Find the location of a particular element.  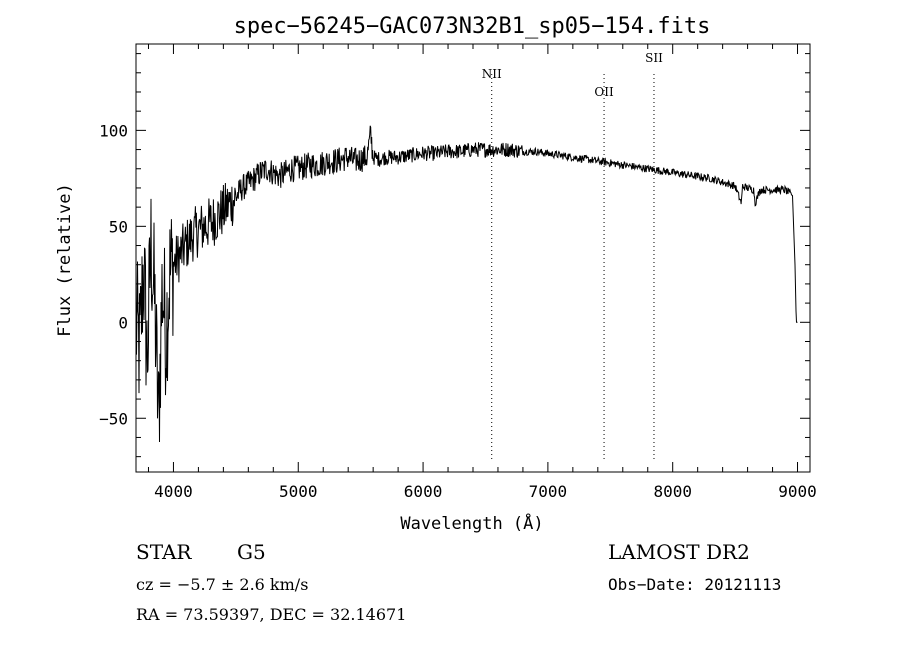

subclass-label: G5 is located at coordinates (251, 552).